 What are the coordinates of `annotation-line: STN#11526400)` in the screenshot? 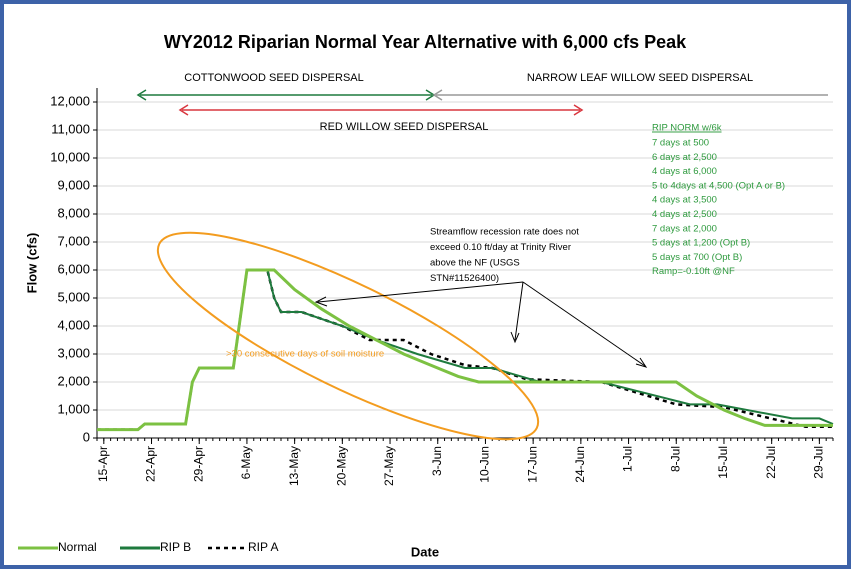 It's located at (464, 278).